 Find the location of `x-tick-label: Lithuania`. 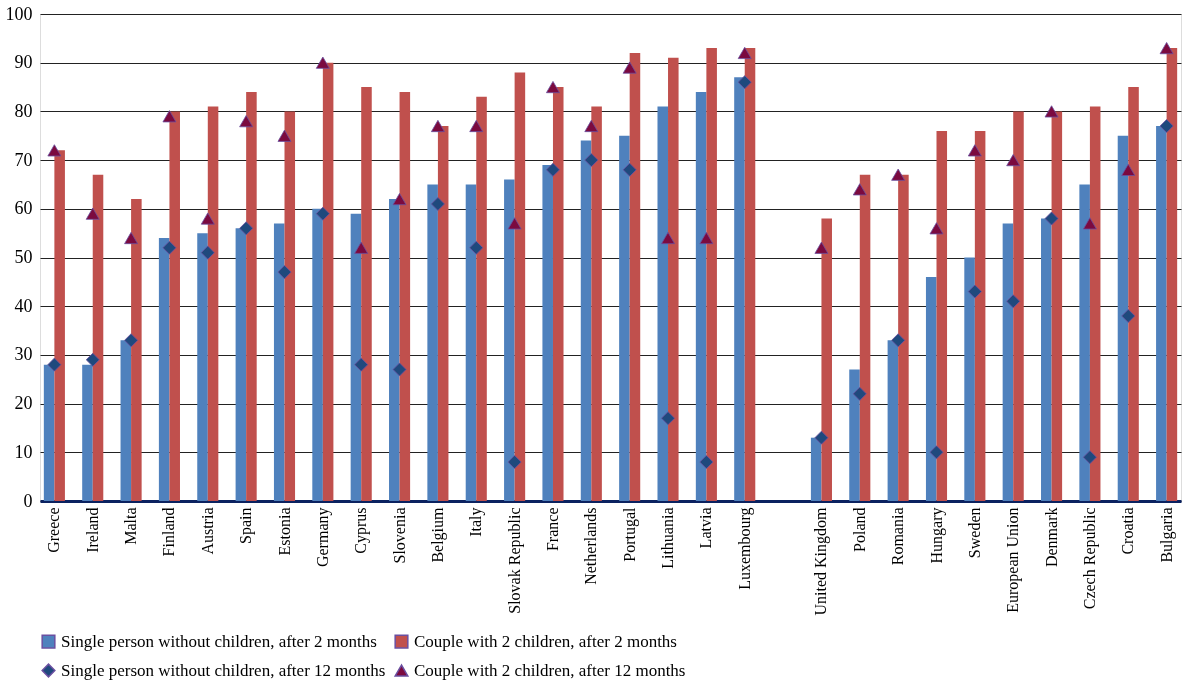

x-tick-label: Lithuania is located at coordinates (668, 538).